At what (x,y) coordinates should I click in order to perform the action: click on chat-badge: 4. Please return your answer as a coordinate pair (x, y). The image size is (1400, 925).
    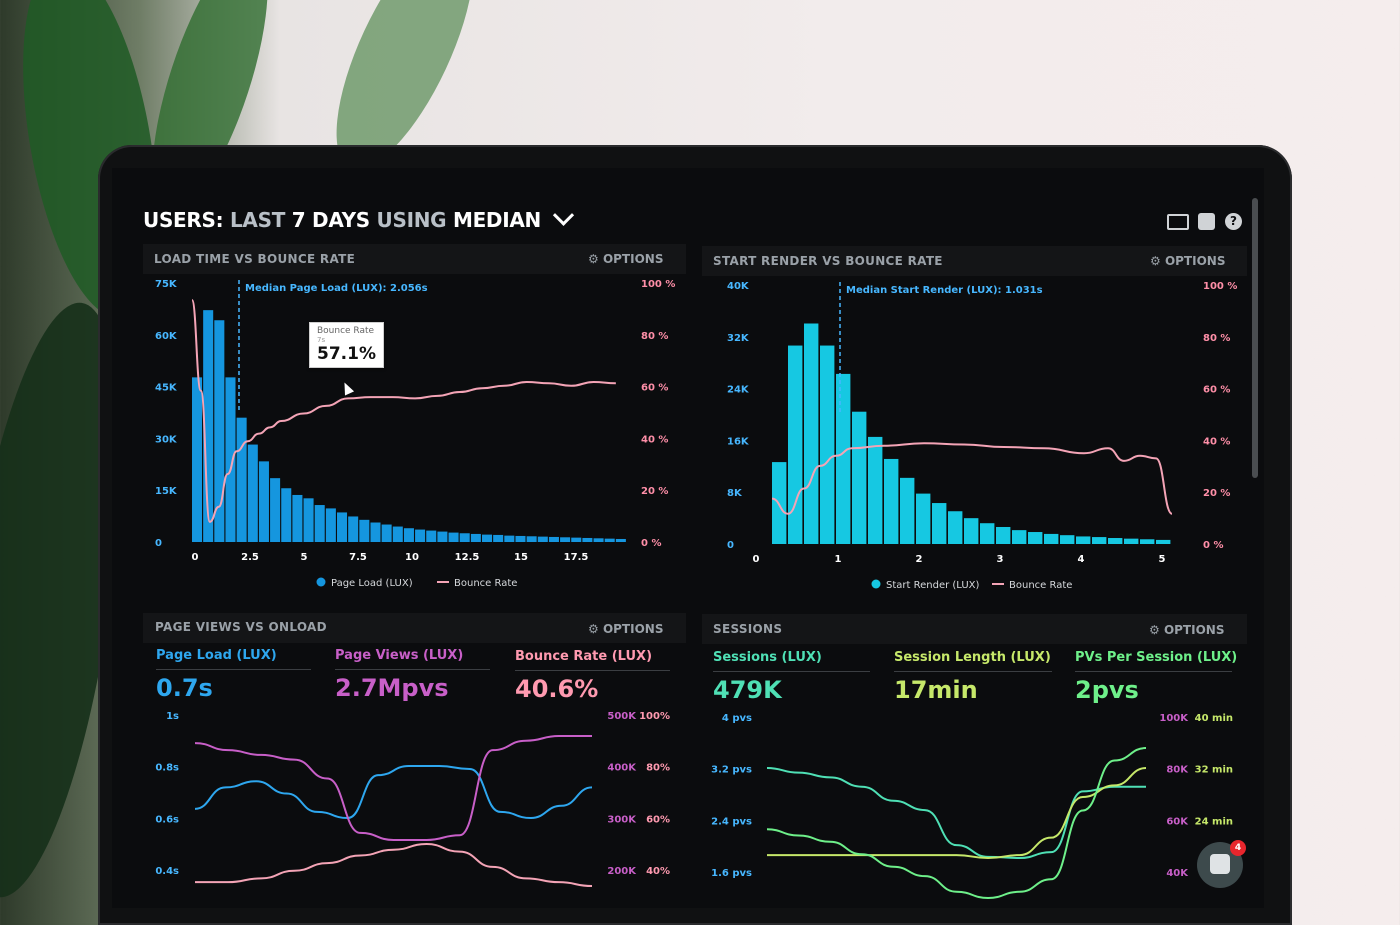
    Looking at the image, I should click on (1238, 848).